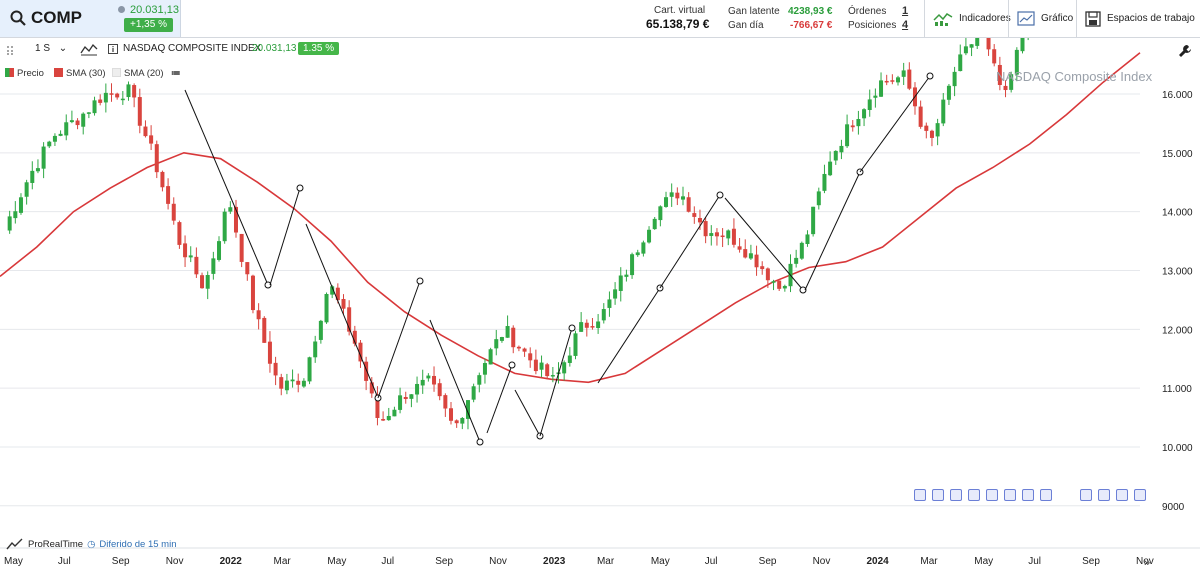  I want to click on instrument-name: NASDAQ COMPOSITE INDEX, so click(192, 48).